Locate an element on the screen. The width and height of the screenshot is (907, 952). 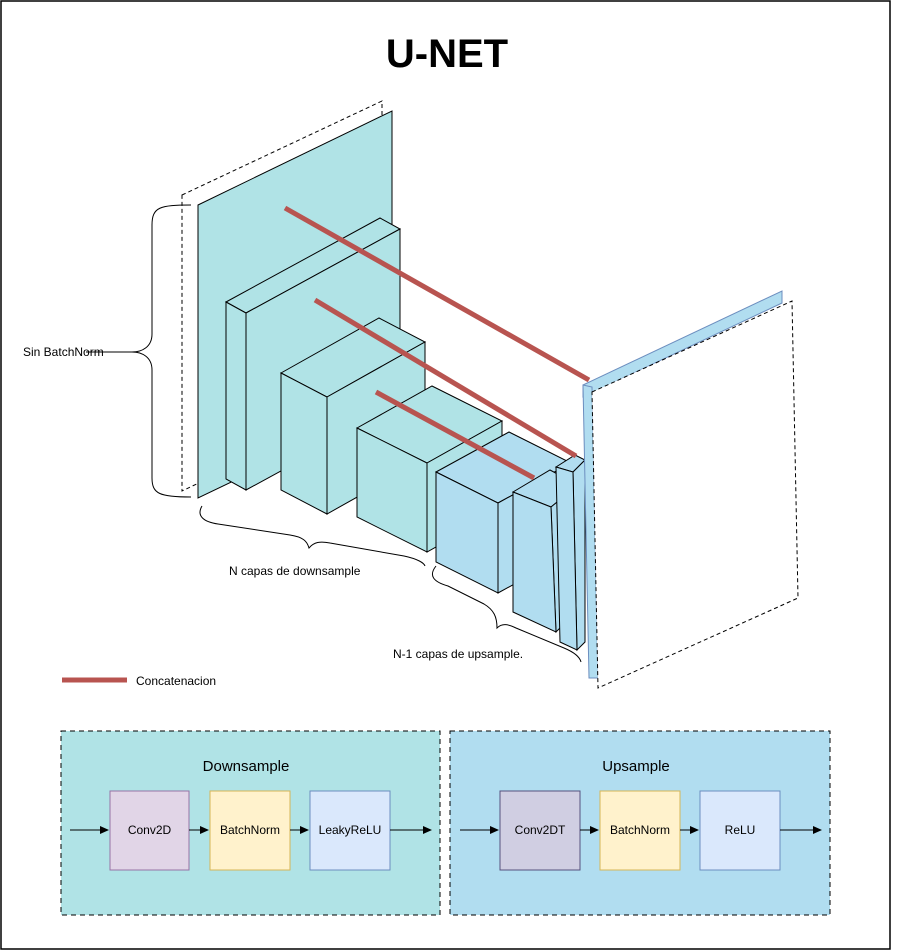
encoder-layer-2-front is located at coordinates (236, 396).